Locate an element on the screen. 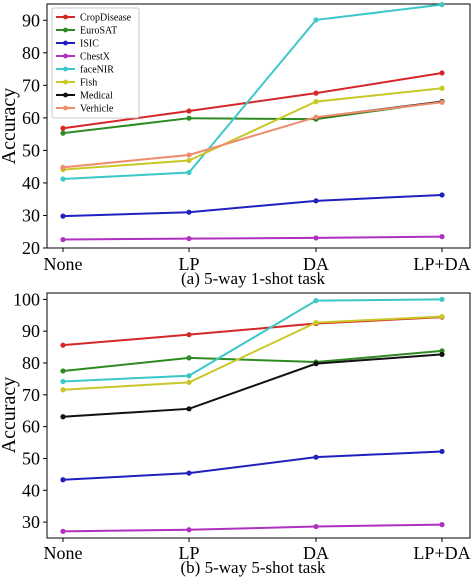 Image resolution: width=474 pixels, height=579 pixels. legend-marker-cropdisease is located at coordinates (65, 17).